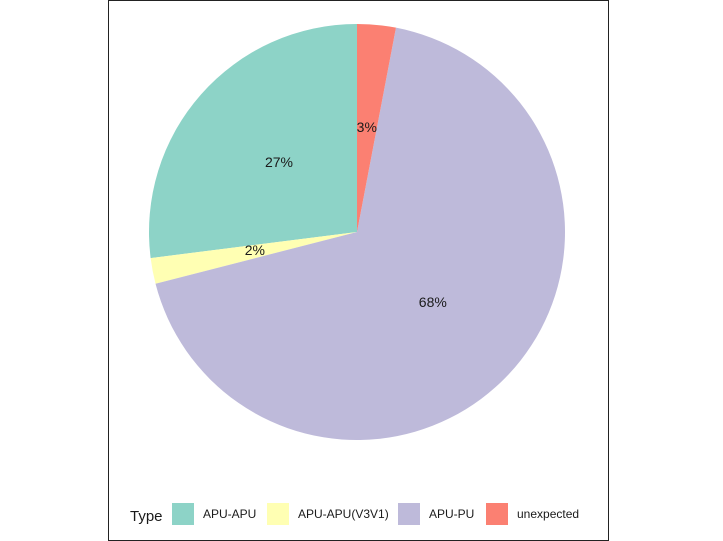 Image resolution: width=723 pixels, height=541 pixels. I want to click on legend-label-apu-apu: APU-APU, so click(229, 514).